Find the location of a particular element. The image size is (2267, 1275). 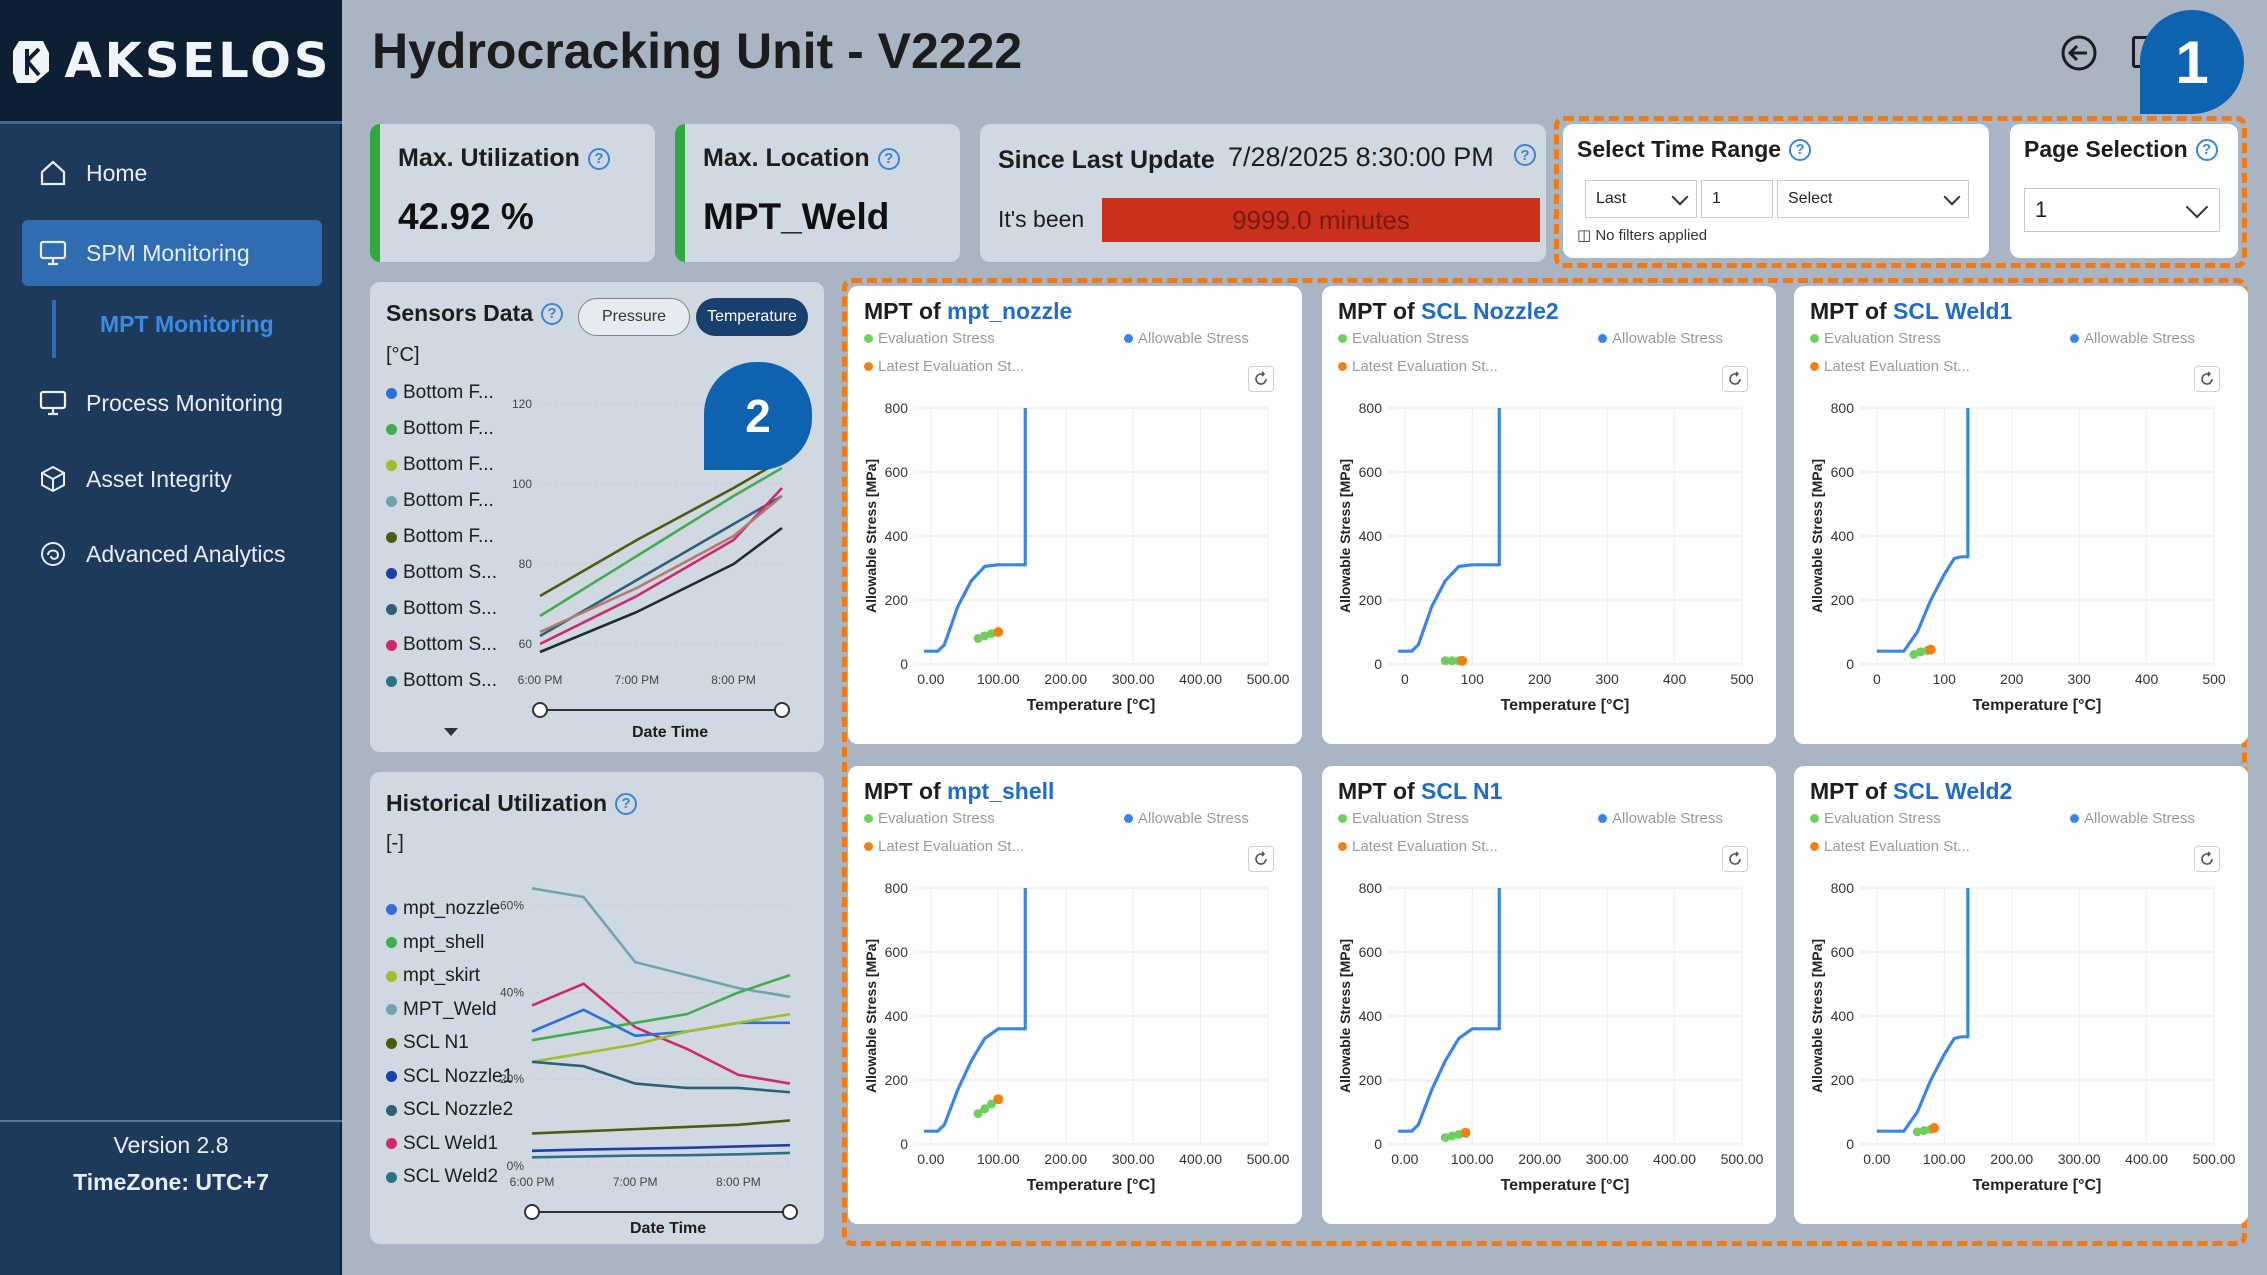

mpt-chart-title: MPT of mpt_nozzle is located at coordinates (968, 311).